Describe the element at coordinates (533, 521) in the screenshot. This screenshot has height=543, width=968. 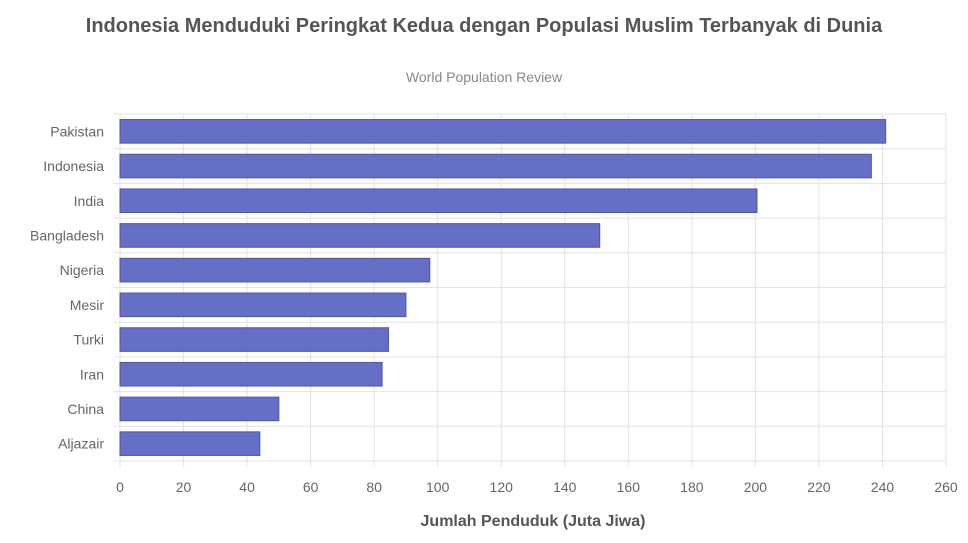
I see `x-axis-label: Jumlah Penduduk (Juta Jiwa)` at that location.